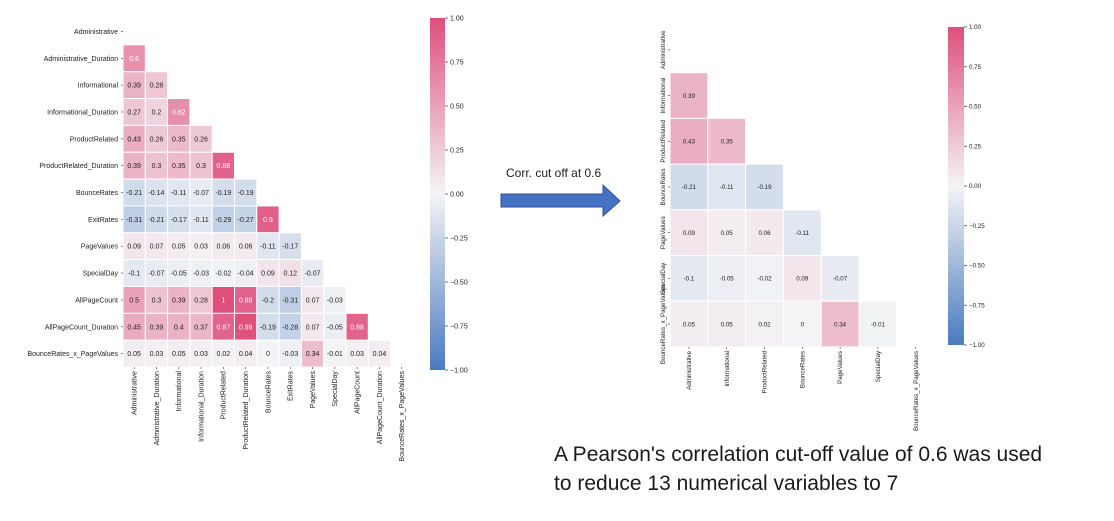 The height and width of the screenshot is (521, 1114). I want to click on cell-value-label: 0.45, so click(134, 327).